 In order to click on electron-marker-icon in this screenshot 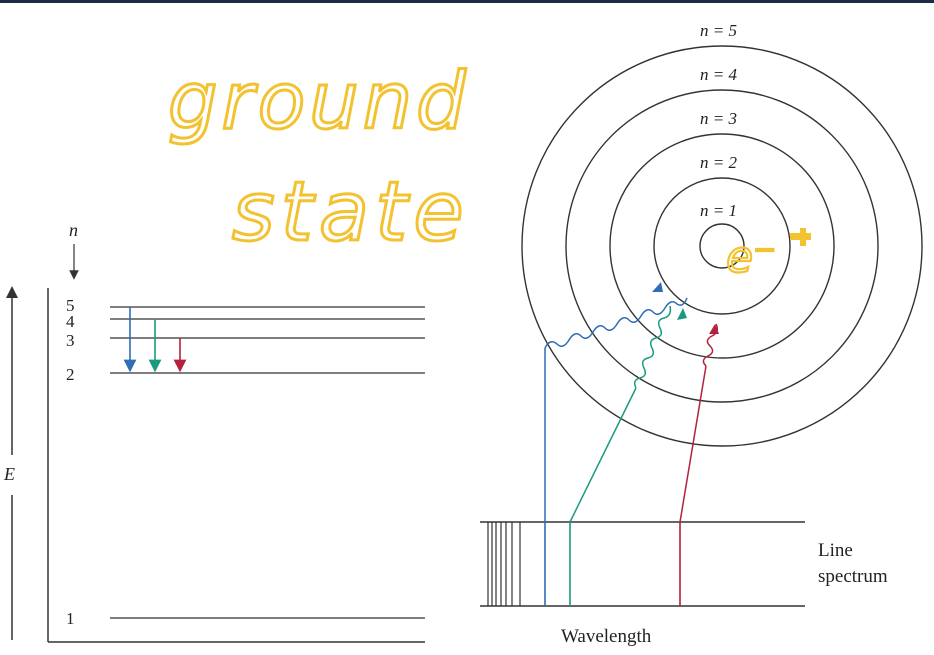, I will do `click(800, 237)`.